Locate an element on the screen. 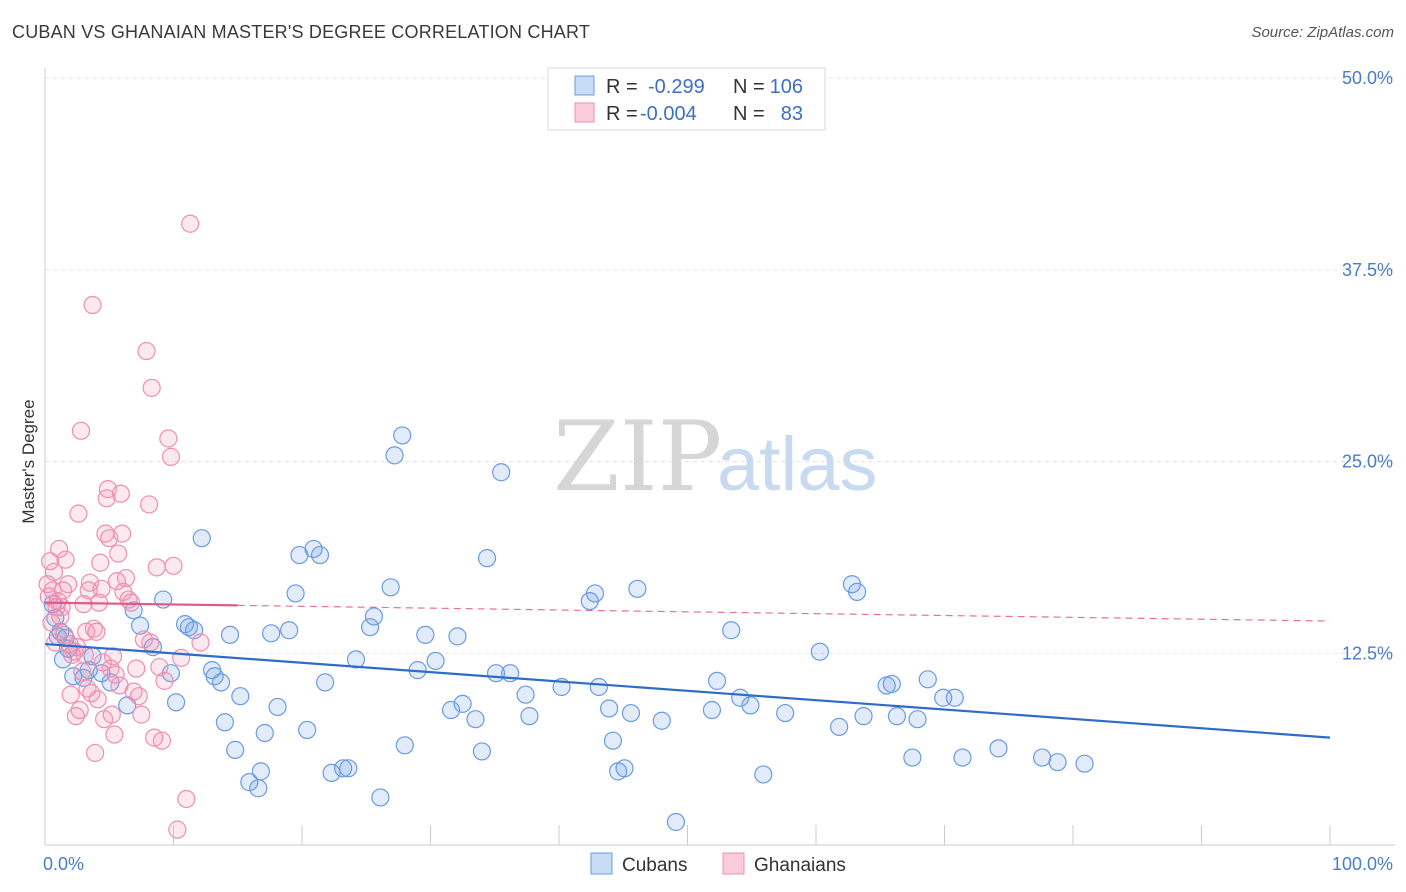  legend-bottom-label-ghanaians: Ghanaians is located at coordinates (800, 865).